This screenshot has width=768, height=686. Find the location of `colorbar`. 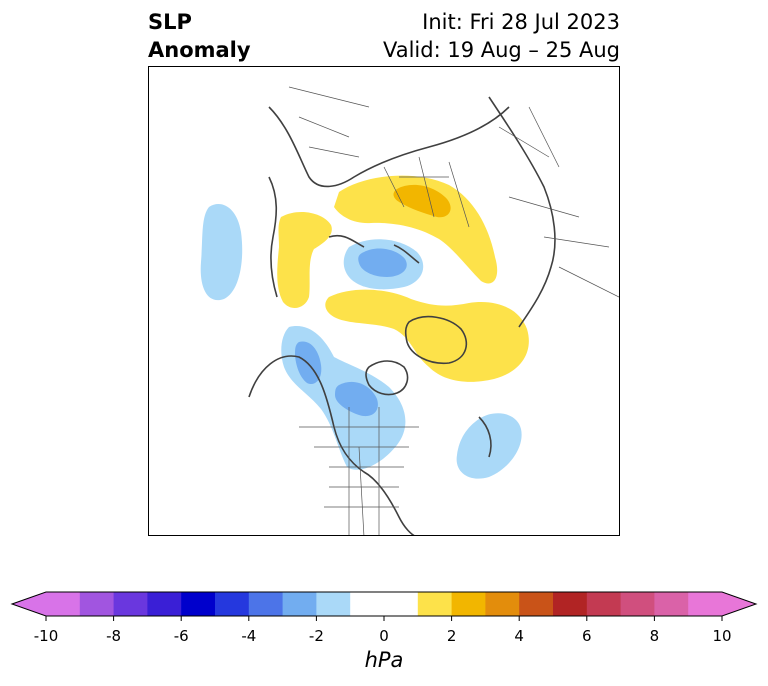

colorbar is located at coordinates (384, 606).